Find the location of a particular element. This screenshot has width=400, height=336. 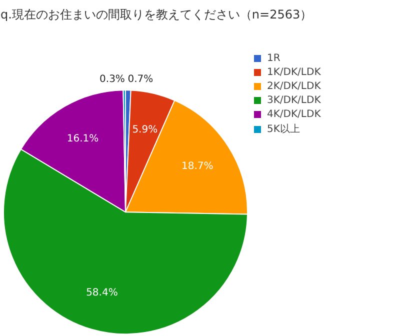

legend-label: 1R is located at coordinates (274, 58).